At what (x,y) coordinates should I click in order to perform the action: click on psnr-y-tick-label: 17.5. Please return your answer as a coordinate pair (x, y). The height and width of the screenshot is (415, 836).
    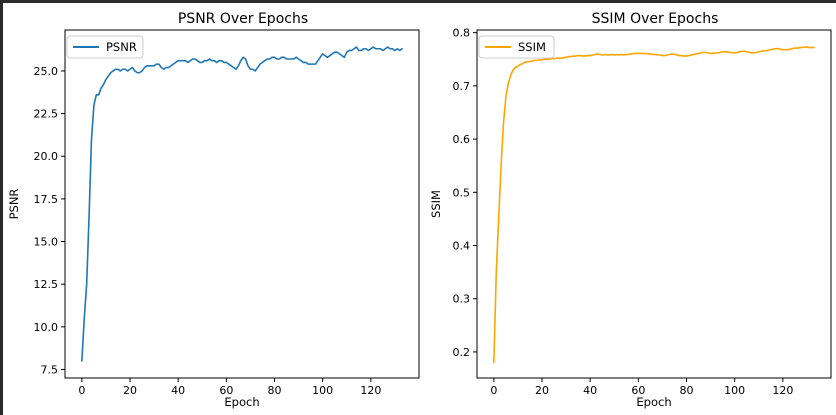
    Looking at the image, I should click on (46, 199).